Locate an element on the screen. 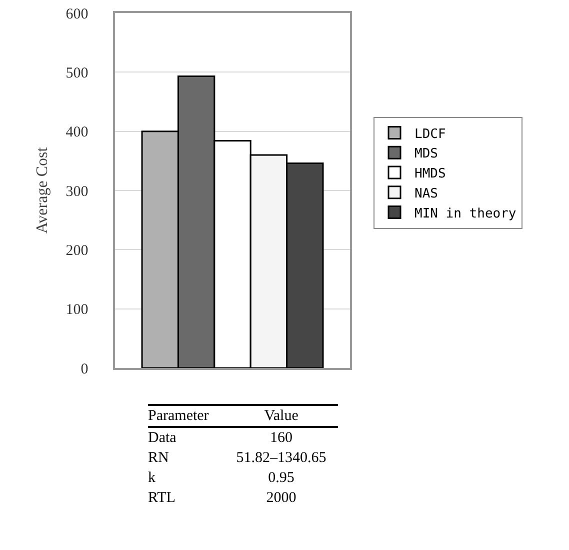  y-tick-label: 0 is located at coordinates (84, 369).